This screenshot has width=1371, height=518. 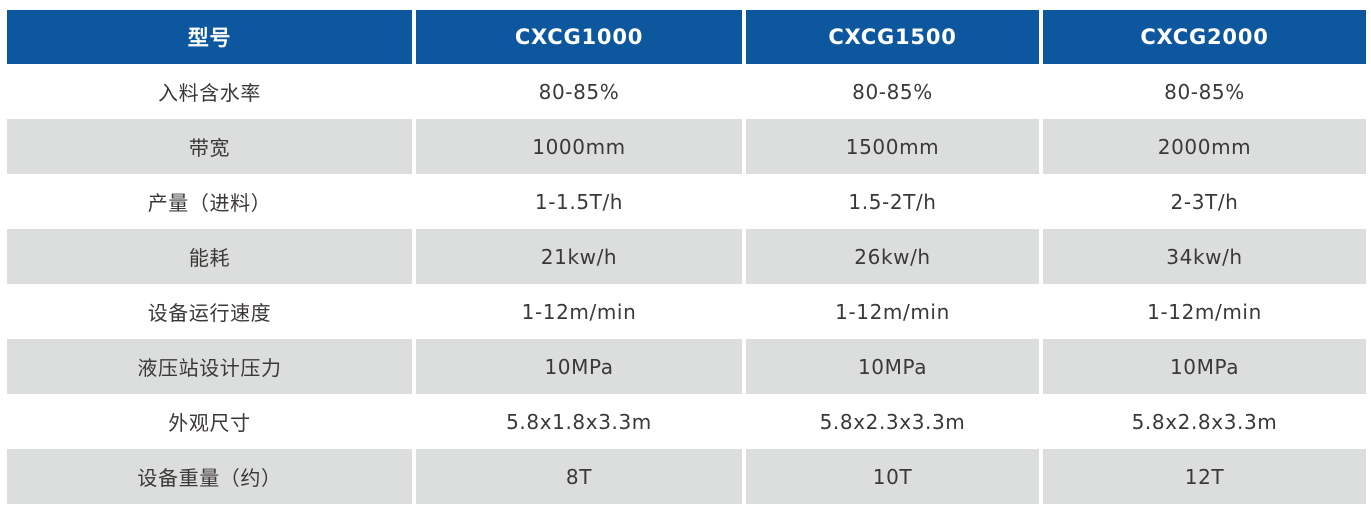 I want to click on table-row-capacity: 产量（进料） 1-1.5T/h 1.5-2T/h 2-3T/h, so click(x=686, y=201).